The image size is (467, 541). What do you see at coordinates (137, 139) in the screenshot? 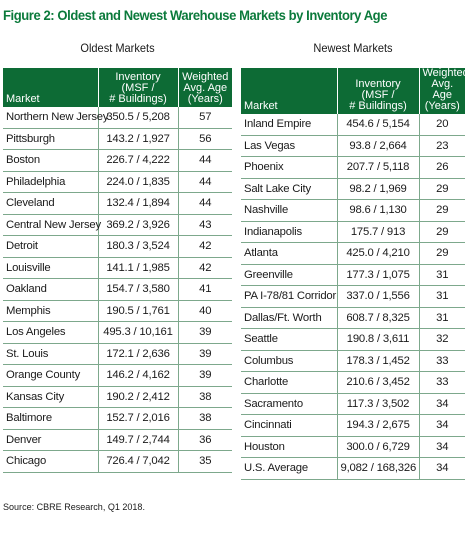
I see `inventory-cell: 143.2 / 1,927` at bounding box center [137, 139].